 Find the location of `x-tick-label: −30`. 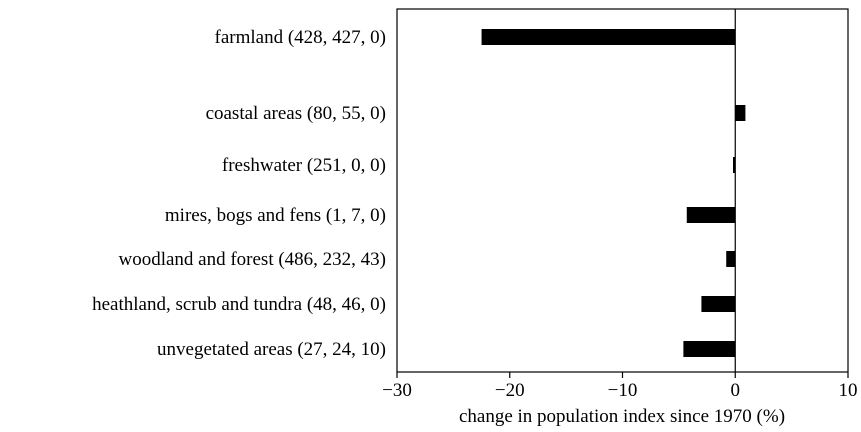

x-tick-label: −30 is located at coordinates (397, 390).